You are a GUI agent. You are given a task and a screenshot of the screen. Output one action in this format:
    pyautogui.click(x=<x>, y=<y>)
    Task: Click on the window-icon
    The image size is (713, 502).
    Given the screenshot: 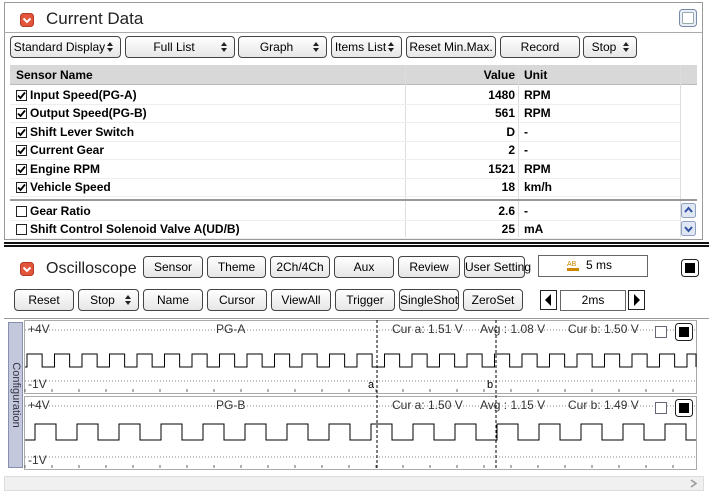 What is the action you would take?
    pyautogui.click(x=688, y=18)
    